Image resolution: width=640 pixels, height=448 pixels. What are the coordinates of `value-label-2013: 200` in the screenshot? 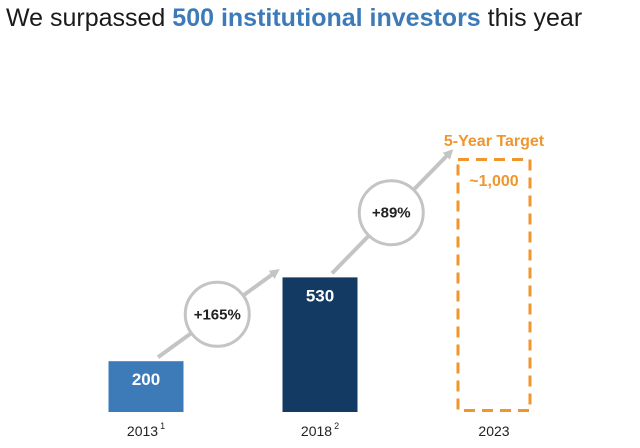 It's located at (146, 379).